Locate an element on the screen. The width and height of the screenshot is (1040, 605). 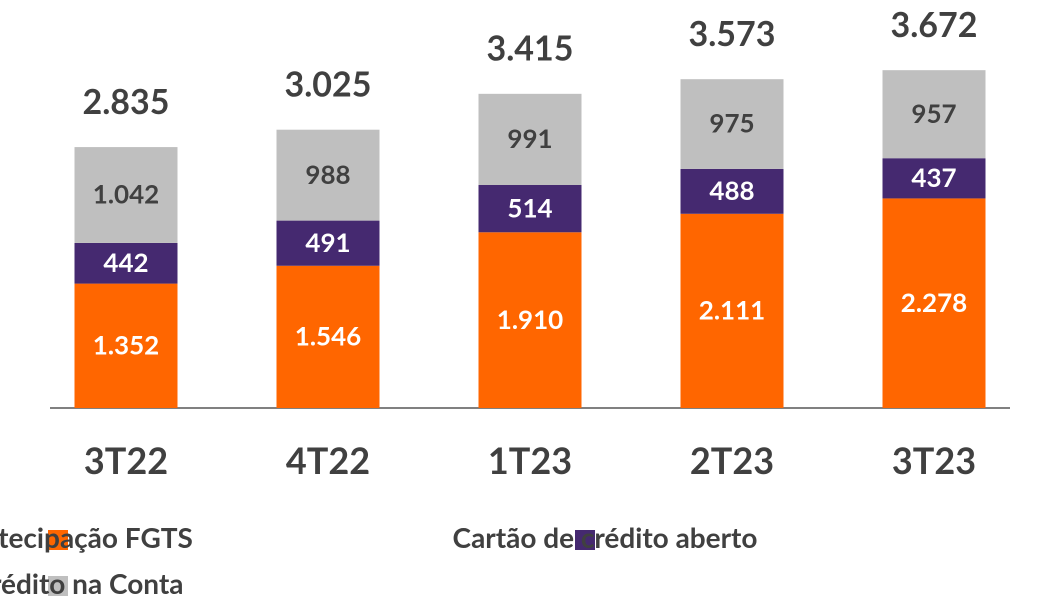
value-label: 437 is located at coordinates (933, 177).